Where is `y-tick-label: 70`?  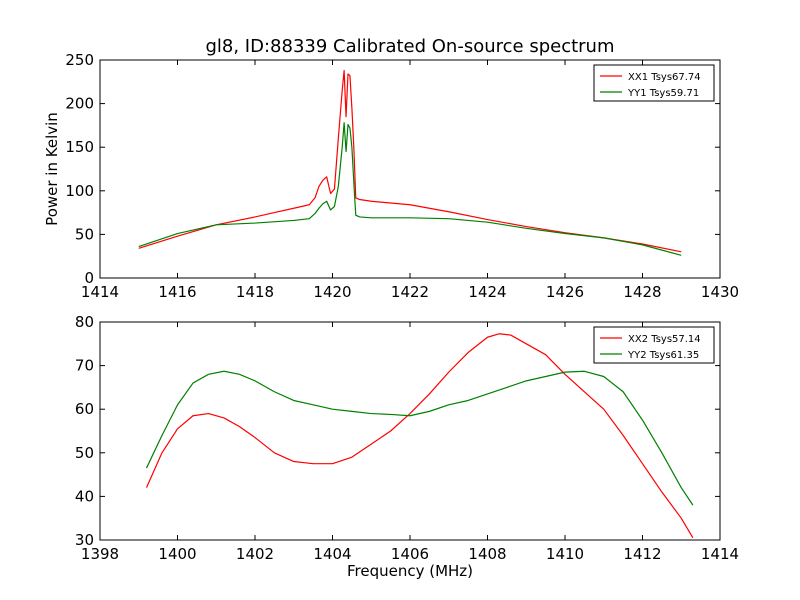 y-tick-label: 70 is located at coordinates (84, 366).